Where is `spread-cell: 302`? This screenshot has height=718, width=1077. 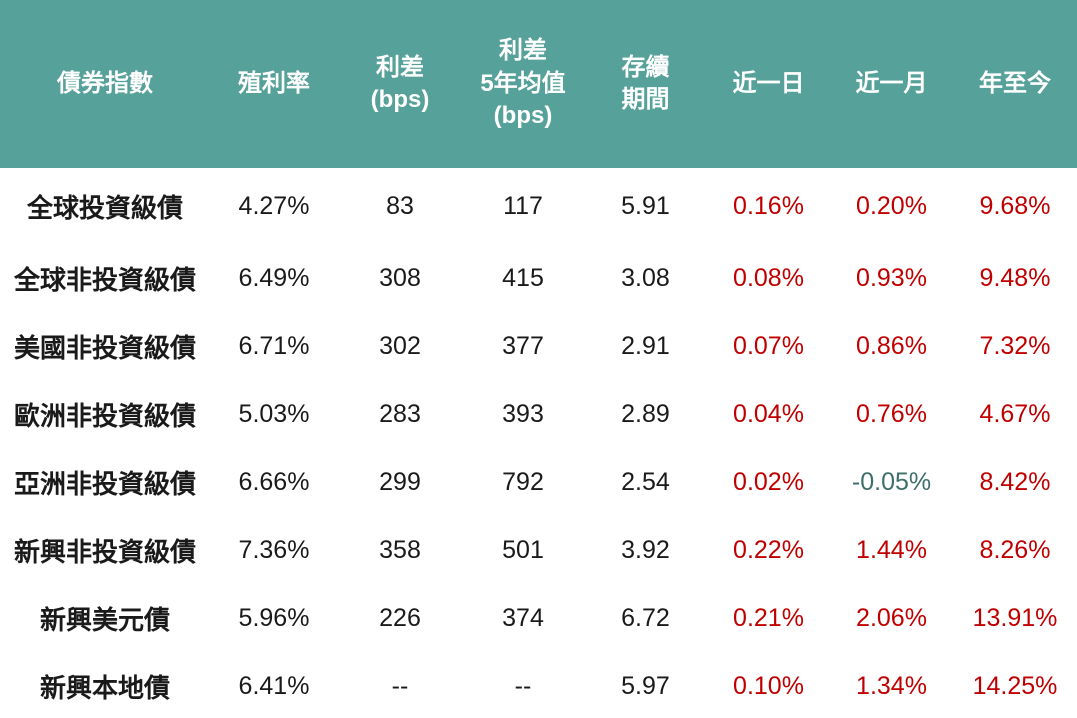
spread-cell: 302 is located at coordinates (400, 345).